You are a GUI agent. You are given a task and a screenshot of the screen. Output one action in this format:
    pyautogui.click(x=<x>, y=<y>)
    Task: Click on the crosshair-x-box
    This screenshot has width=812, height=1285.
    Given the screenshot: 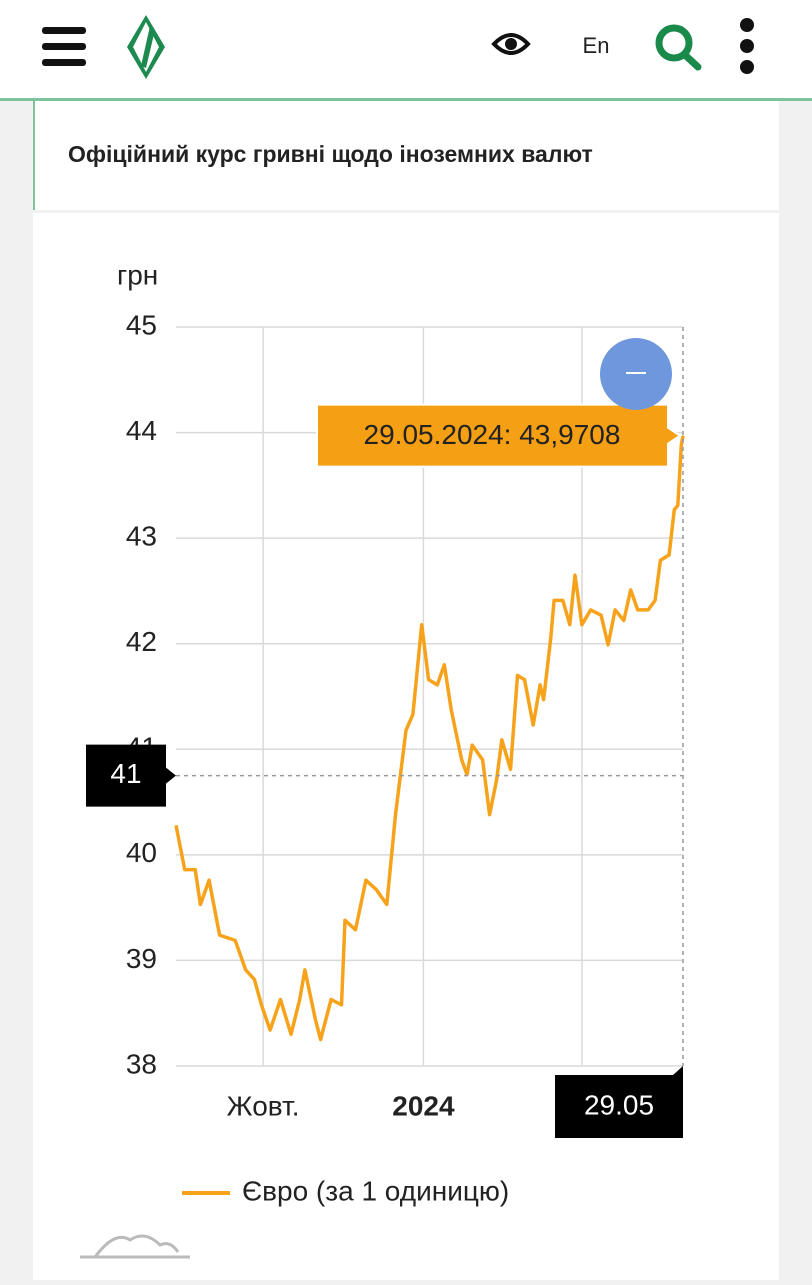 What is the action you would take?
    pyautogui.click(x=619, y=1102)
    